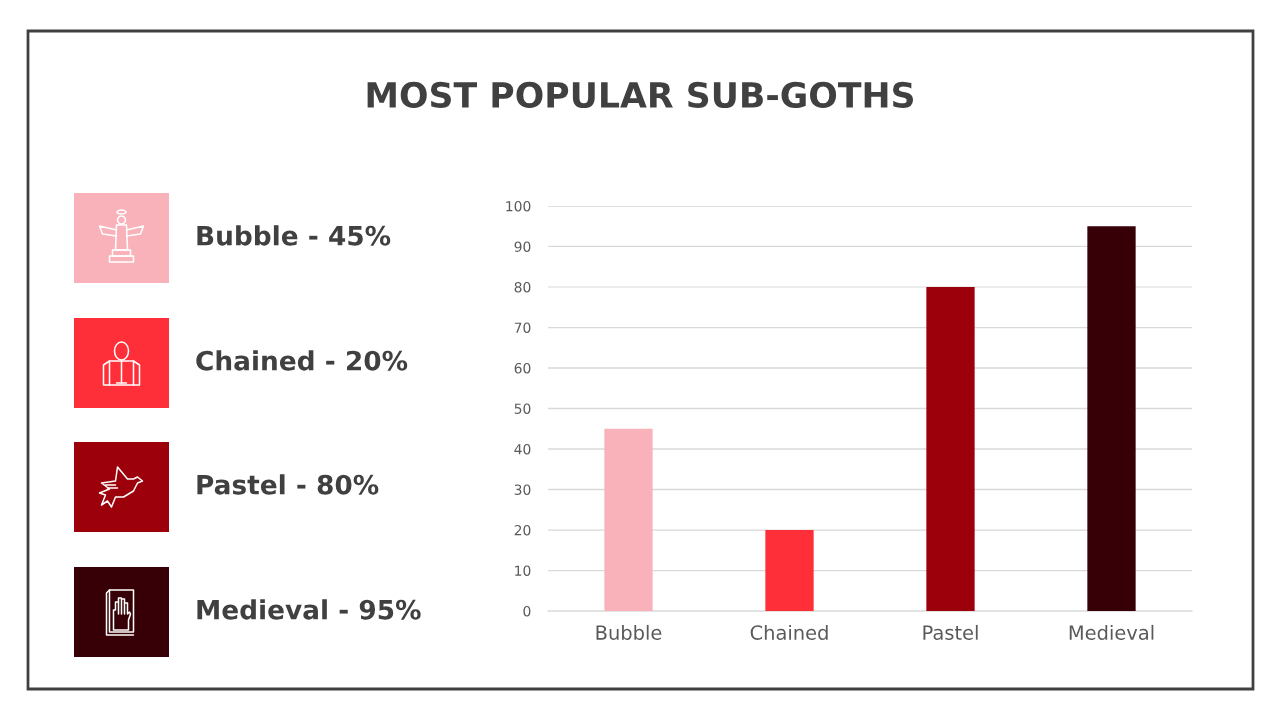 The height and width of the screenshot is (720, 1280). I want to click on text: Bubble - 45%, so click(294, 235).